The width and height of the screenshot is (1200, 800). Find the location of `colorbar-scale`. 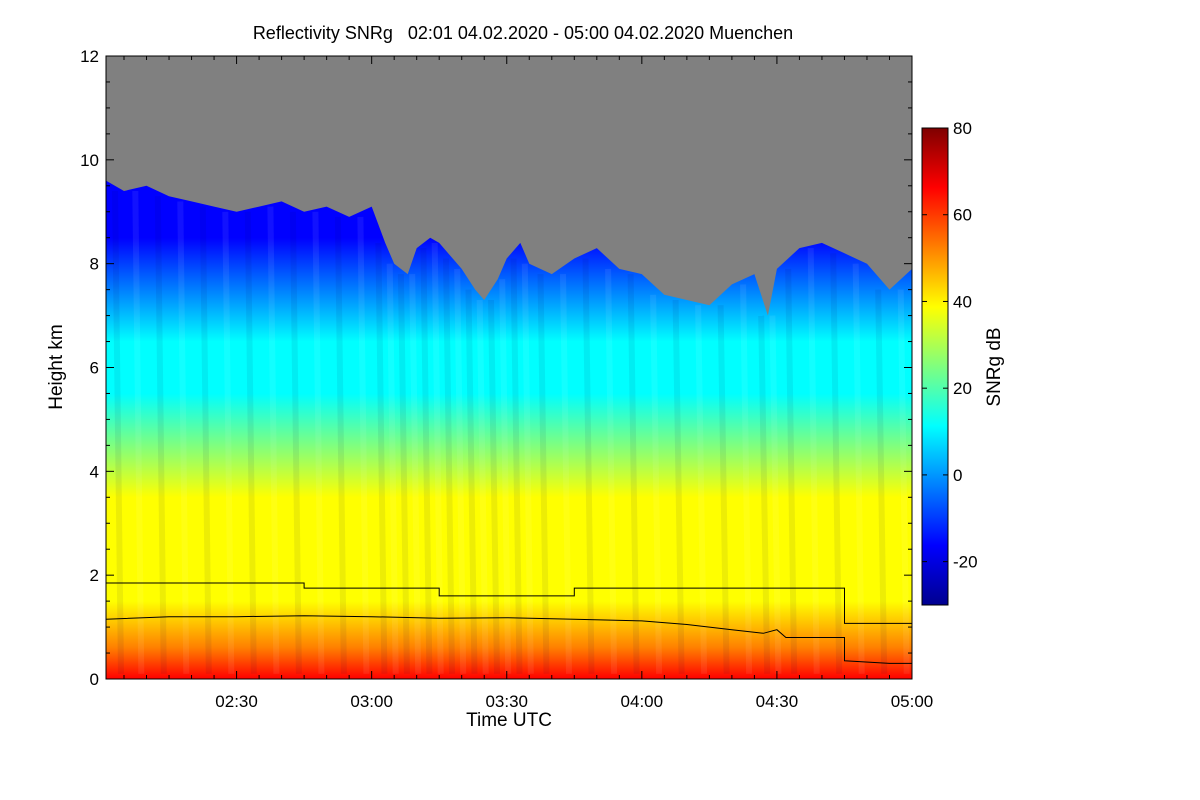

colorbar-scale is located at coordinates (935, 366).